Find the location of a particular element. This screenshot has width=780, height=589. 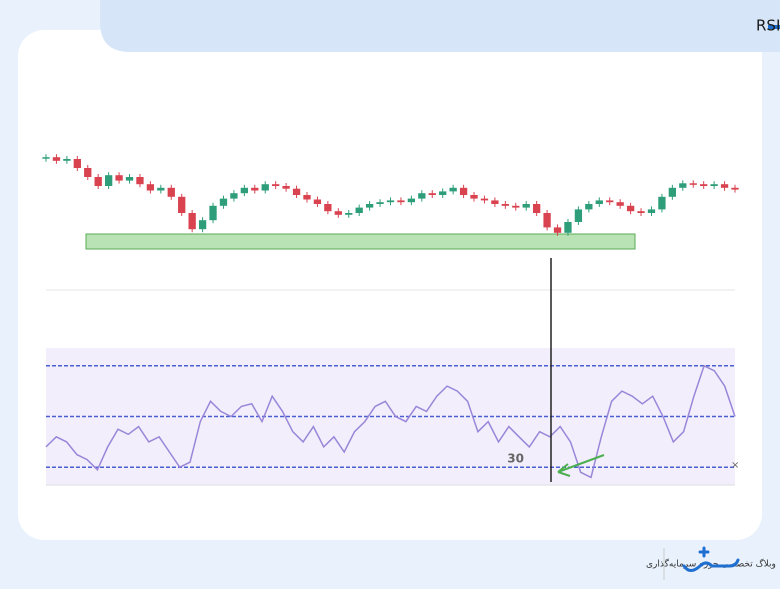

close-icon: × is located at coordinates (735, 465).